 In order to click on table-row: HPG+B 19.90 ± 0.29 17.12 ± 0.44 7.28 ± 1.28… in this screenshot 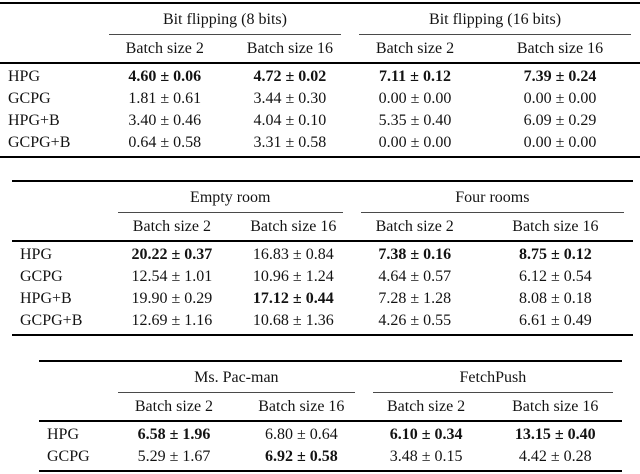, I will do `click(322, 299)`.